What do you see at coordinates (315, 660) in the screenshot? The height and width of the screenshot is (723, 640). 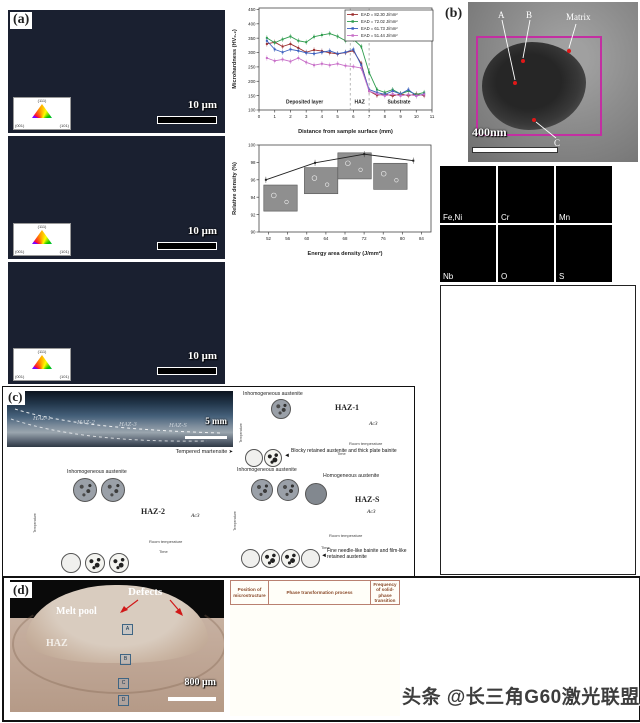 I see `phase-table-body` at bounding box center [315, 660].